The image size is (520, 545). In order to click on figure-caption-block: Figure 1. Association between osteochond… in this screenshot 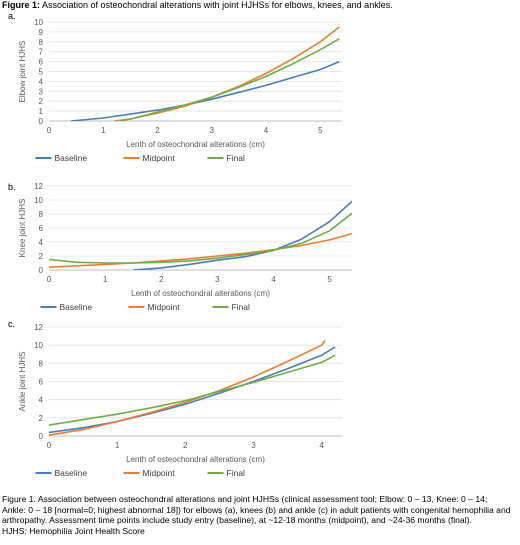, I will do `click(257, 515)`.